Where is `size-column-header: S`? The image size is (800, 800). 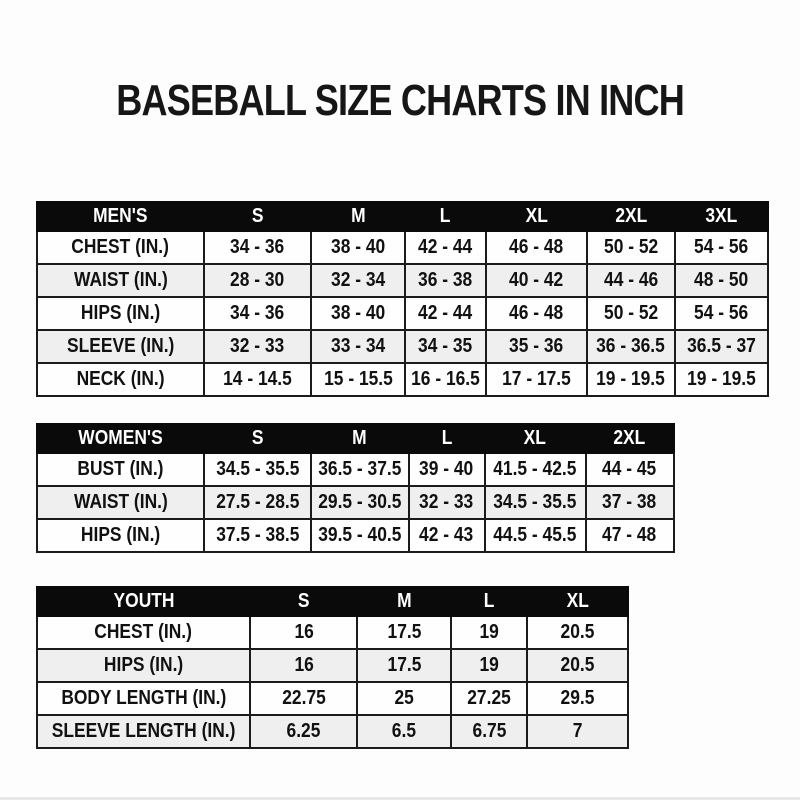 size-column-header: S is located at coordinates (257, 438).